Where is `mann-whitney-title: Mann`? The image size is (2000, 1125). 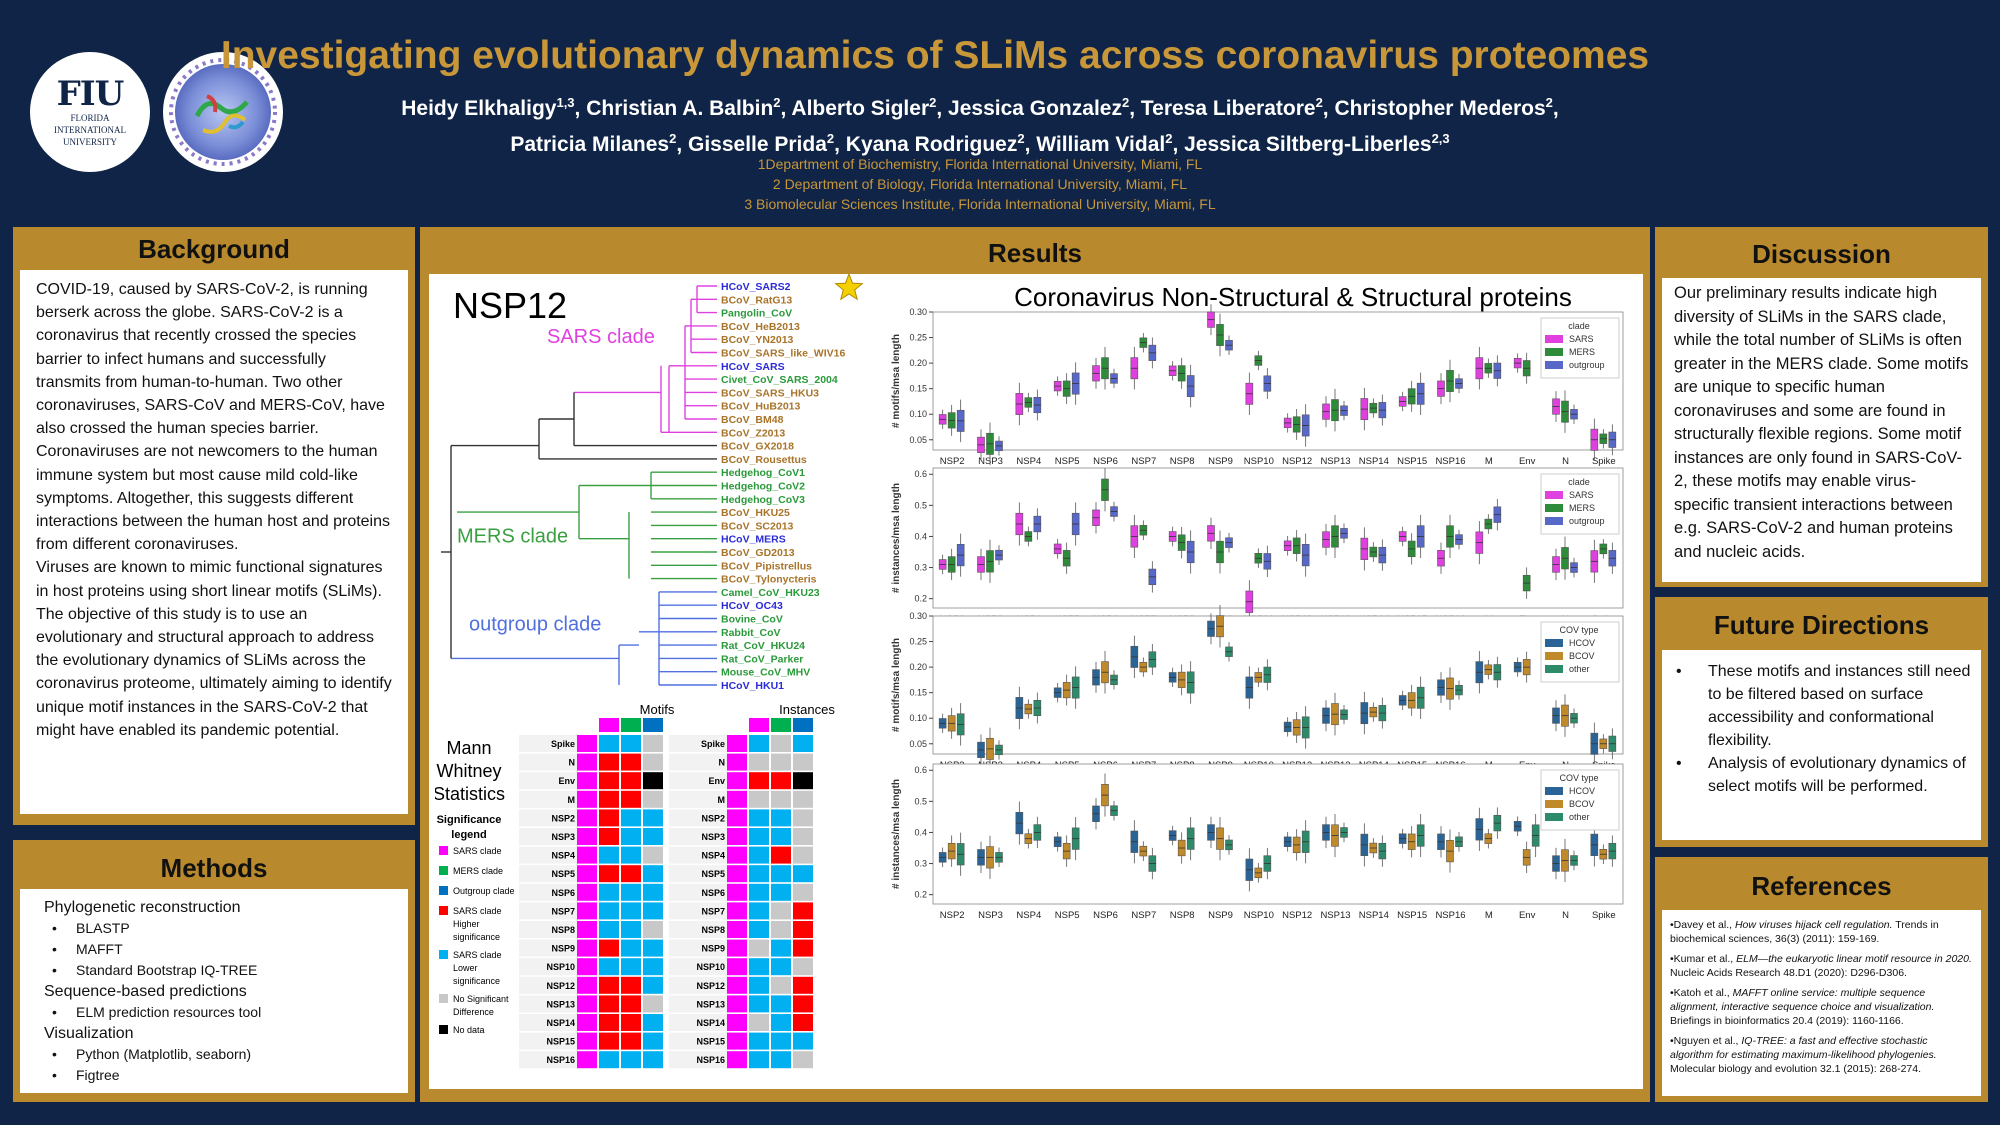
mann-whitney-title: Mann is located at coordinates (468, 748).